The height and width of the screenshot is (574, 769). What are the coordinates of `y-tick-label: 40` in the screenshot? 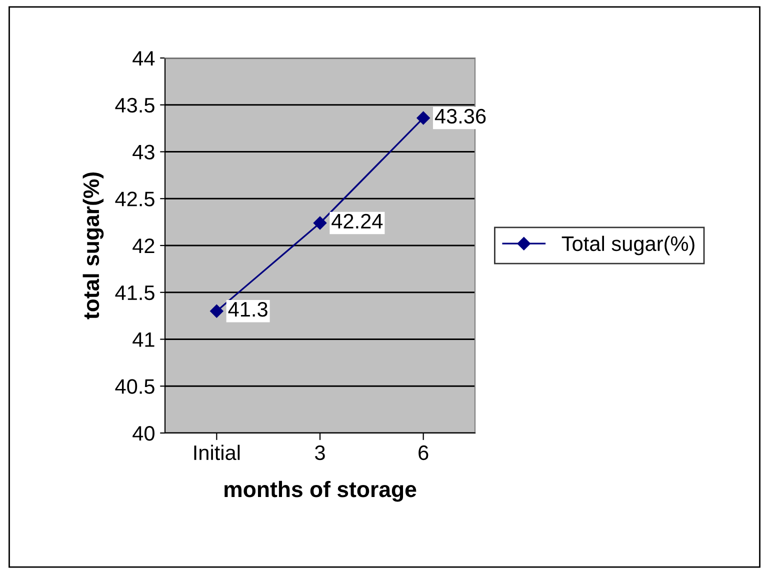 It's located at (143, 433).